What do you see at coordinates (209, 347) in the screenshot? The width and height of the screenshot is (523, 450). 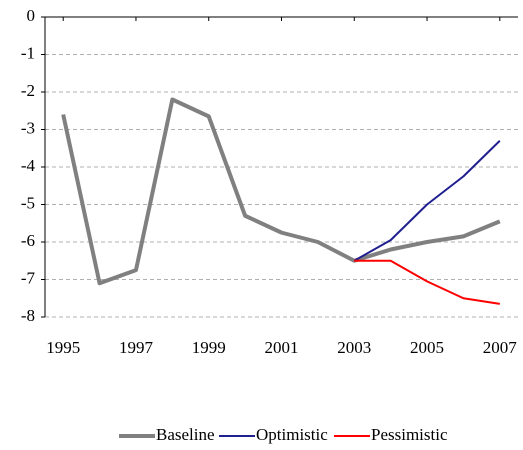 I see `x-tick-label: 1999` at bounding box center [209, 347].